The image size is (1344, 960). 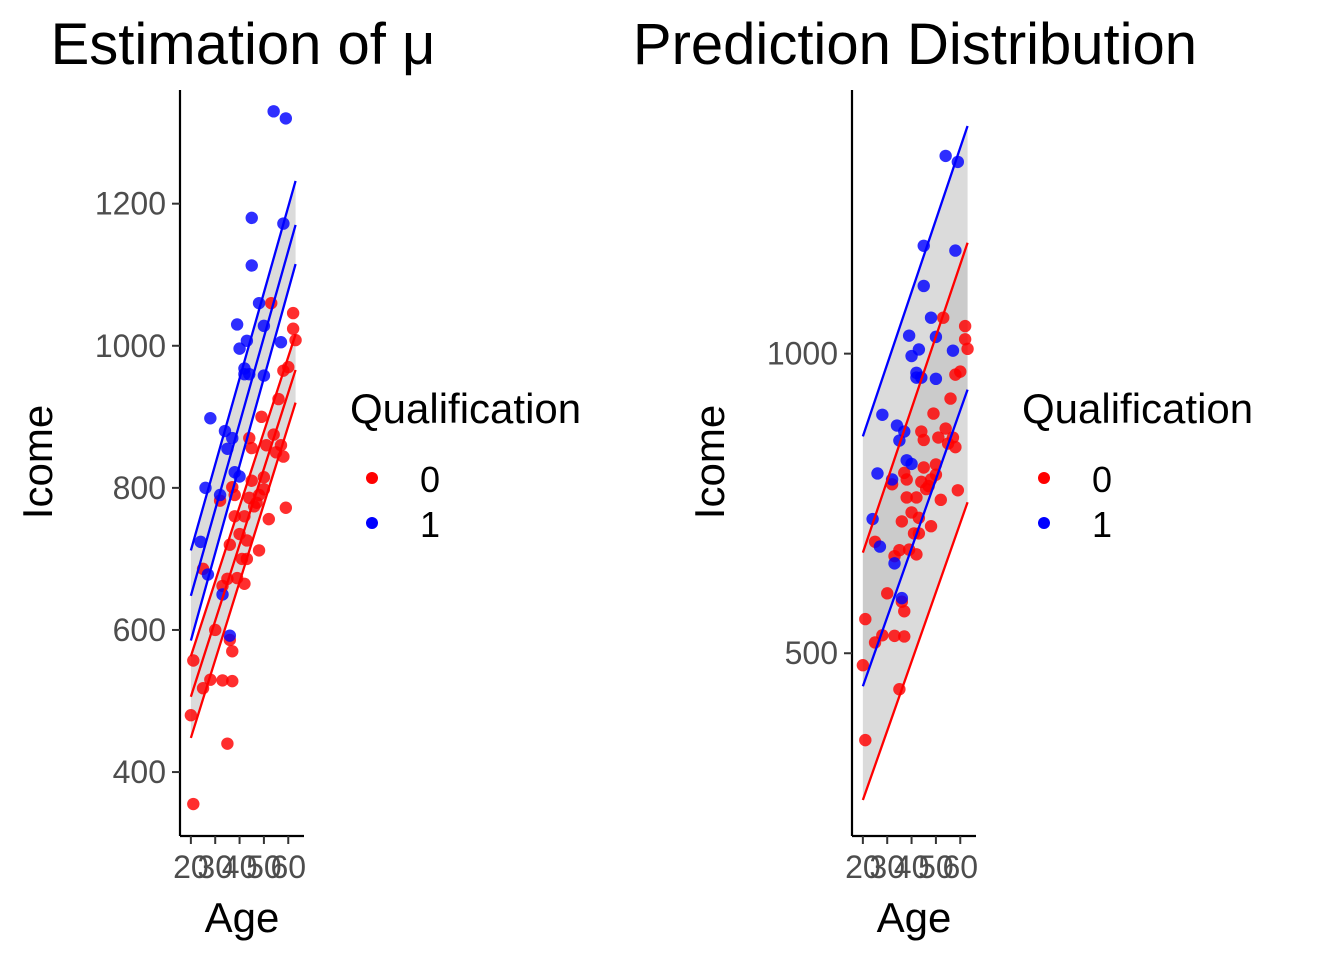 I want to click on y-tick-label: 800, so click(x=139, y=488).